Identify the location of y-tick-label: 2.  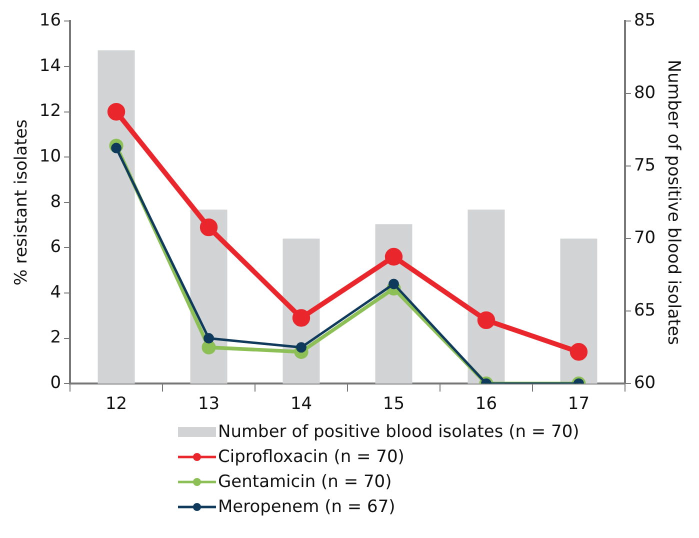
(56, 338).